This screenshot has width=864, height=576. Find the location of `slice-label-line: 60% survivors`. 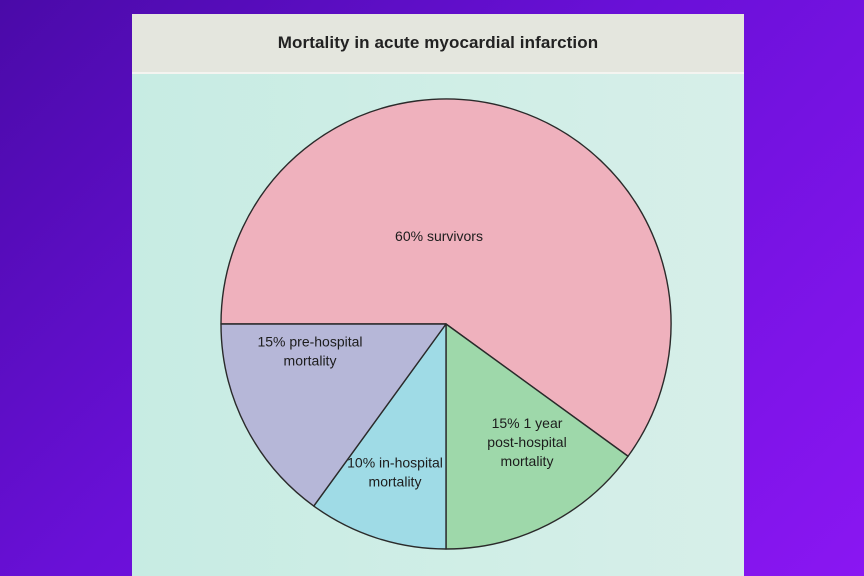

slice-label-line: 60% survivors is located at coordinates (439, 236).